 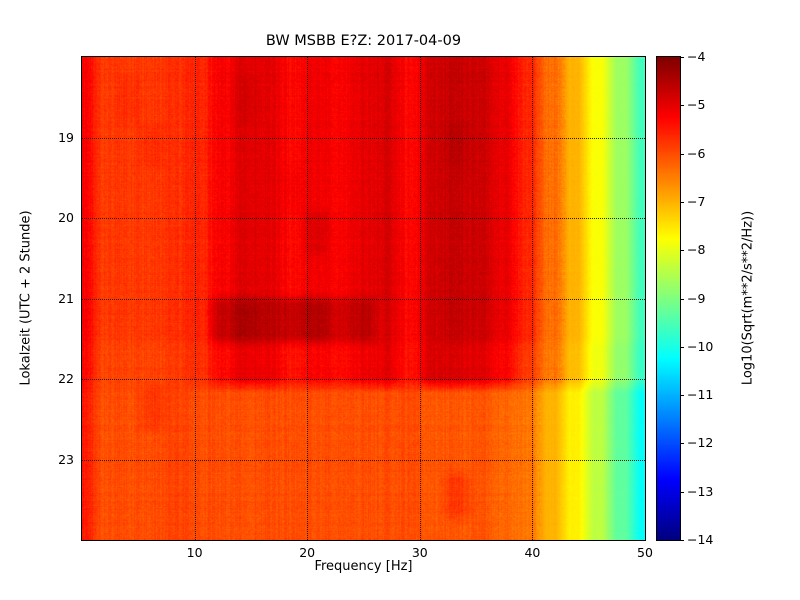 I want to click on colorbar-tick-label: −10, so click(x=700, y=346).